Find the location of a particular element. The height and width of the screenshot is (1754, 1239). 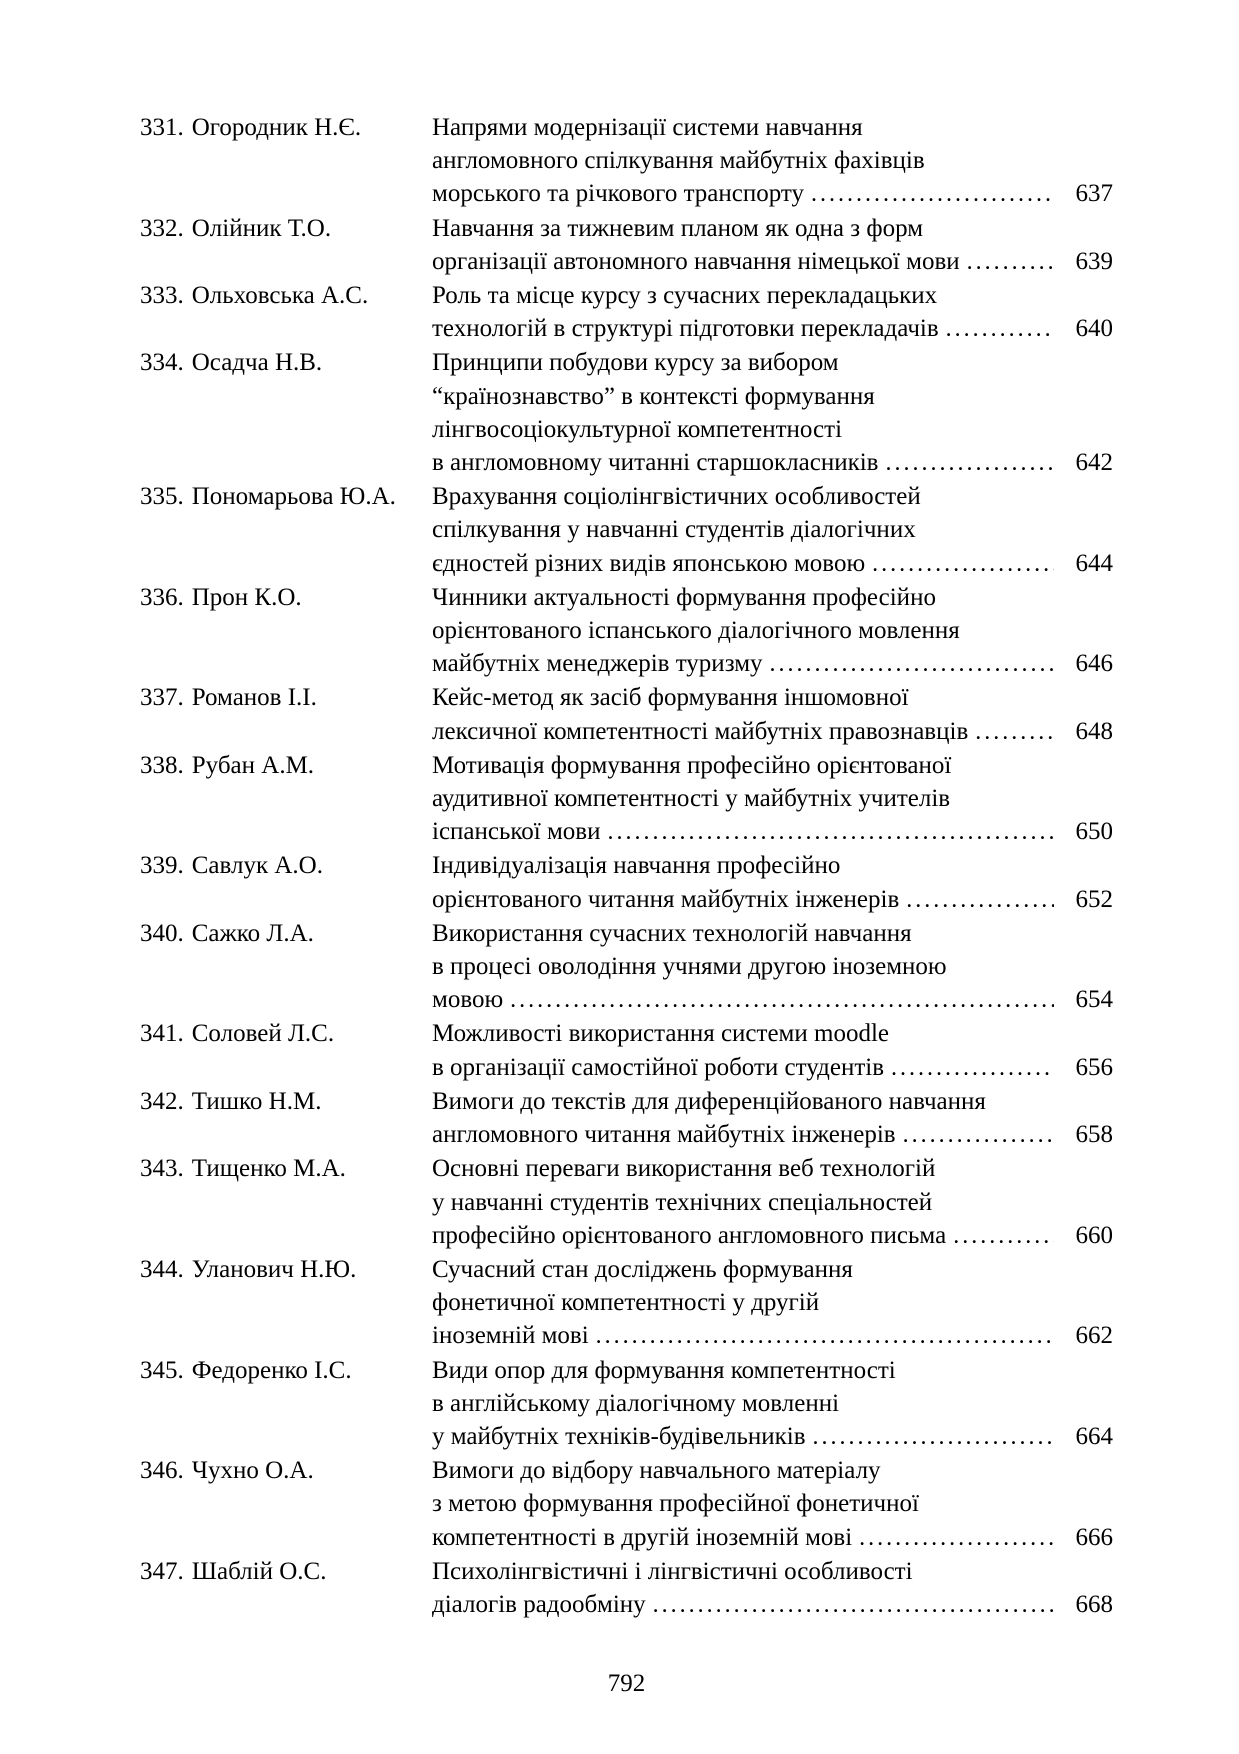

entry-page-number: 639 is located at coordinates (1094, 261).